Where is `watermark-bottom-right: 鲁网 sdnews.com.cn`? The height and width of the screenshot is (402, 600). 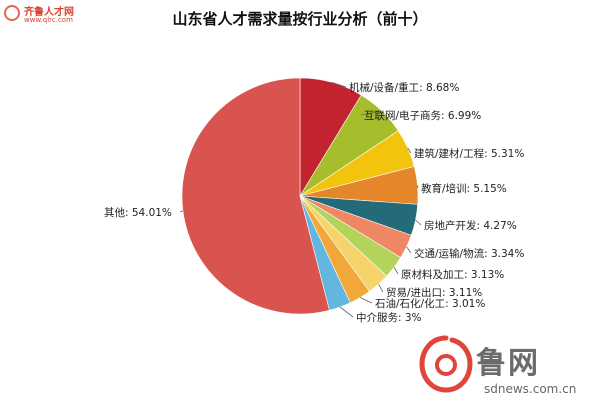 watermark-bottom-right: 鲁网 sdnews.com.cn is located at coordinates (509, 367).